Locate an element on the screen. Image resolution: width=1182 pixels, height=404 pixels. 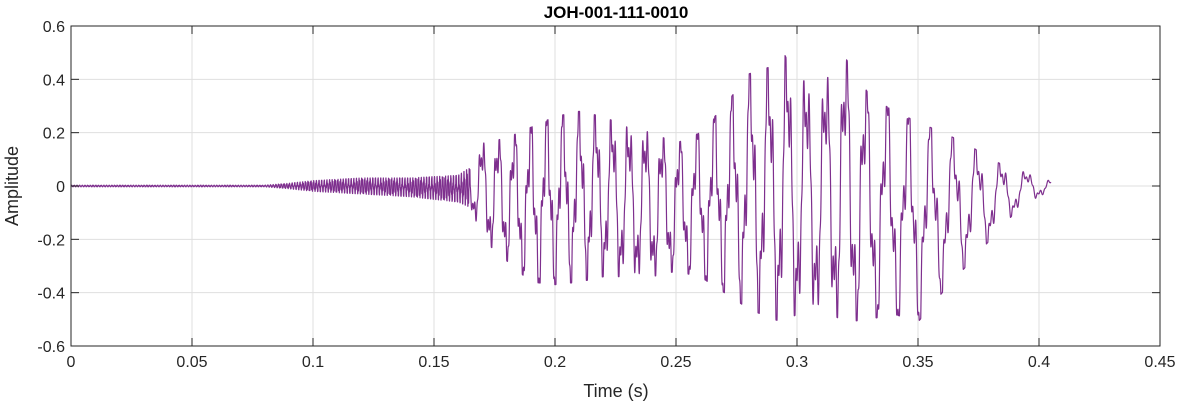
y-tick-label: -0.6 is located at coordinates (51, 347).